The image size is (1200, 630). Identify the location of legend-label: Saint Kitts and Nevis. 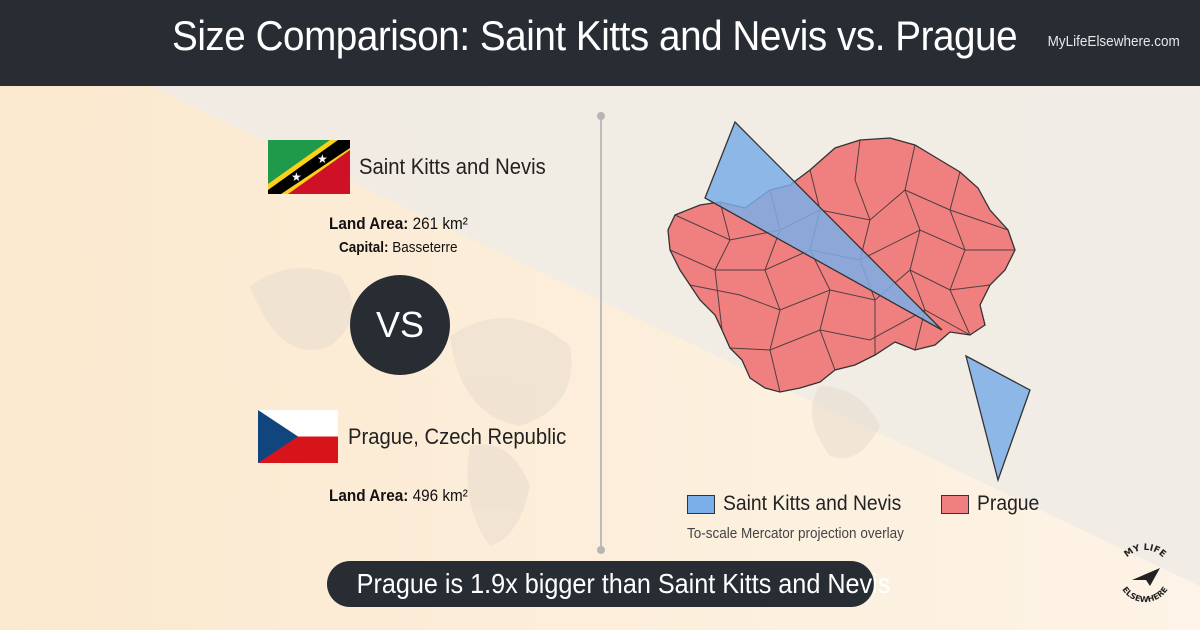
(812, 503).